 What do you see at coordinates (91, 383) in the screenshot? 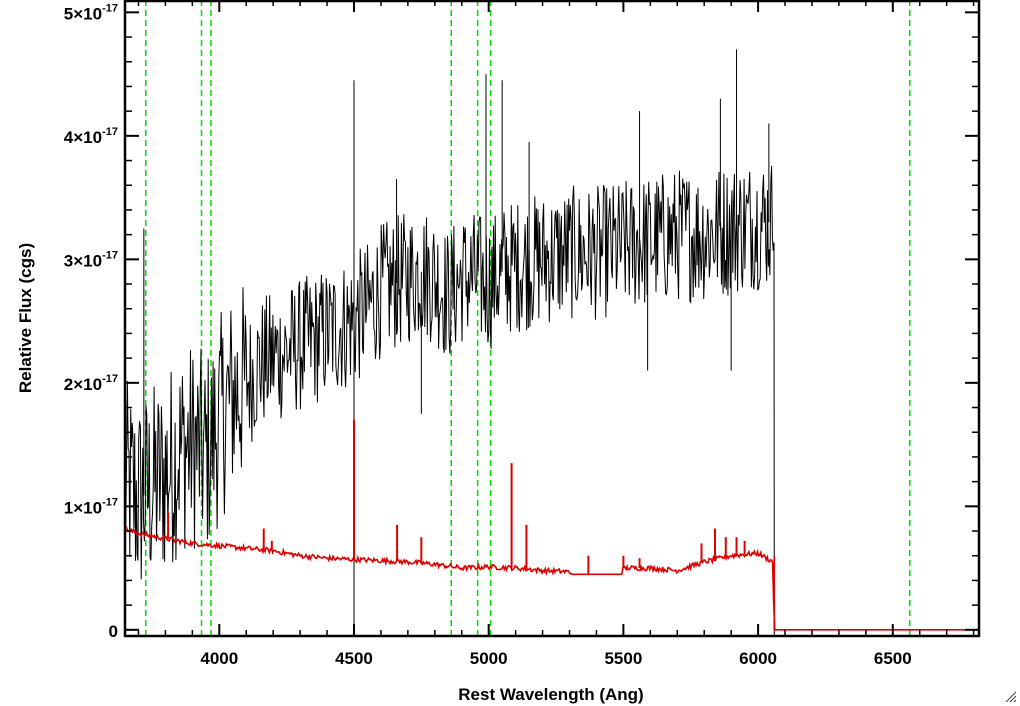
I see `y-tick-label: 2×10⁻¹⁷` at bounding box center [91, 383].